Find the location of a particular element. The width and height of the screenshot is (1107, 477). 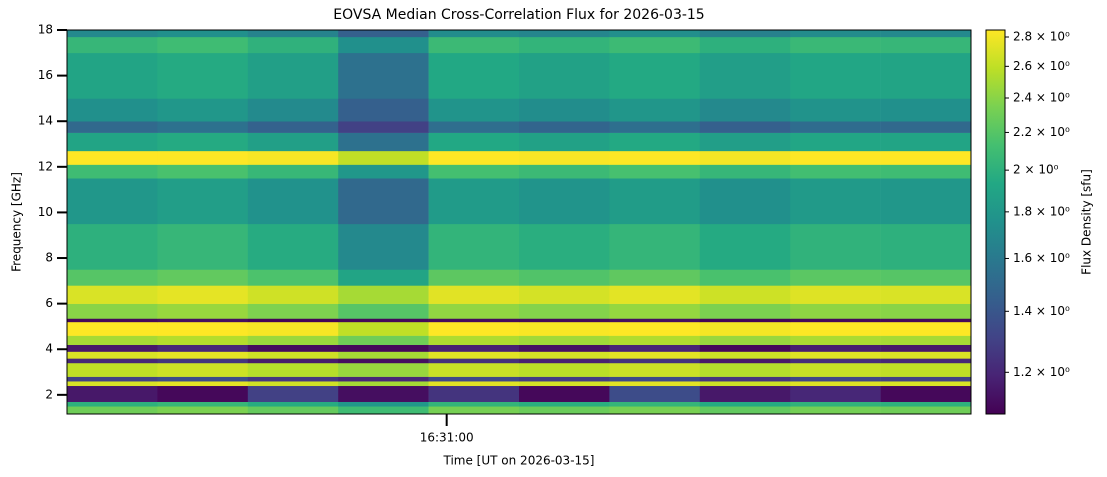

x-tick-label: 16:31:00 is located at coordinates (447, 438).